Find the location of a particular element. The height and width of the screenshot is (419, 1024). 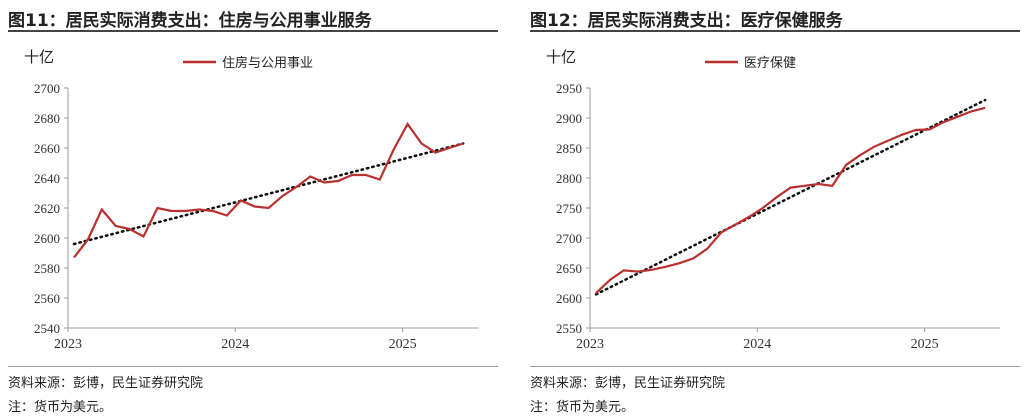

legend-label: 住房与公用事业 is located at coordinates (267, 63).